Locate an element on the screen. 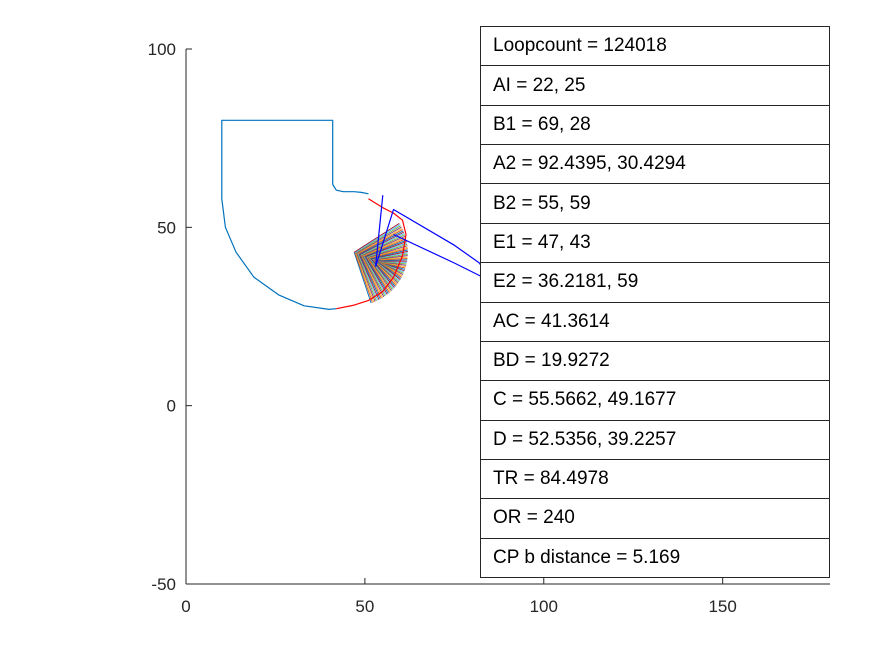  x-tick-label: 150 is located at coordinates (722, 606).